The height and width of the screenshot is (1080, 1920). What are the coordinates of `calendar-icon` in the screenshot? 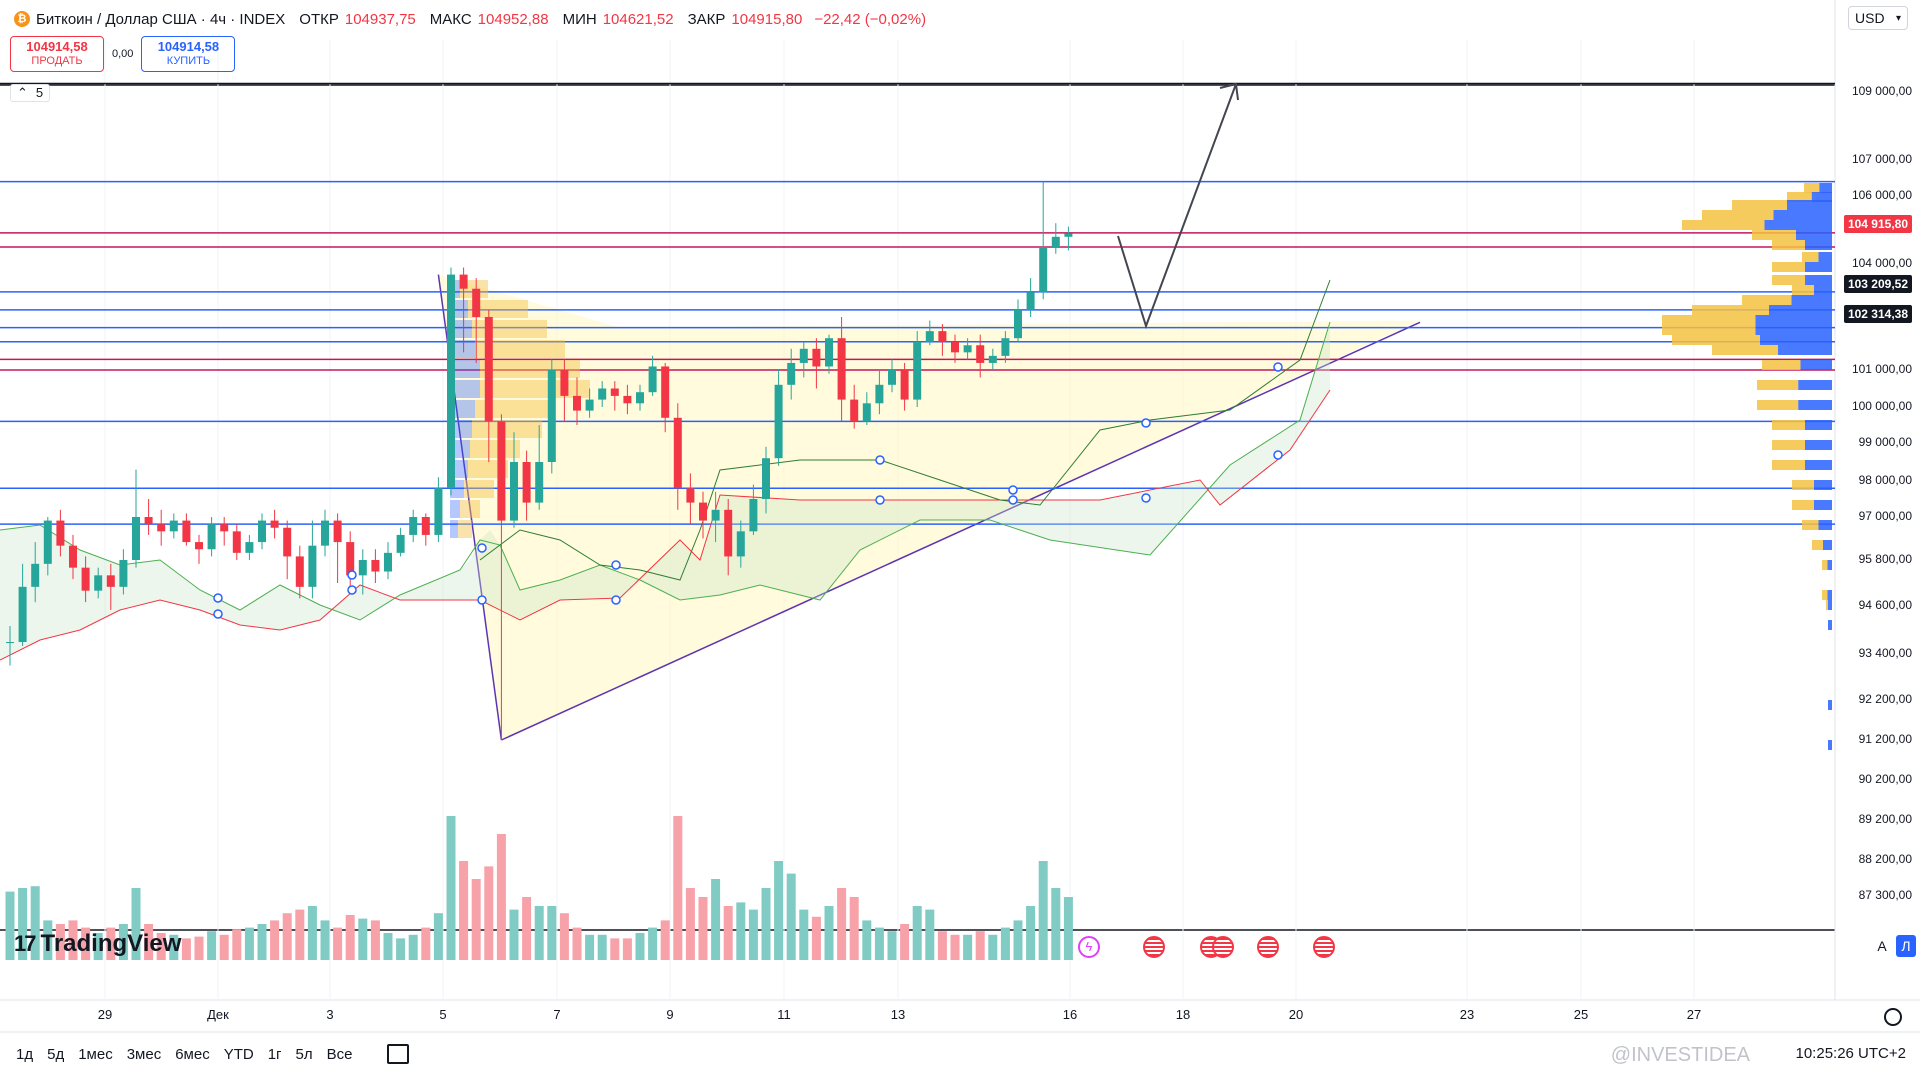 It's located at (397, 1054).